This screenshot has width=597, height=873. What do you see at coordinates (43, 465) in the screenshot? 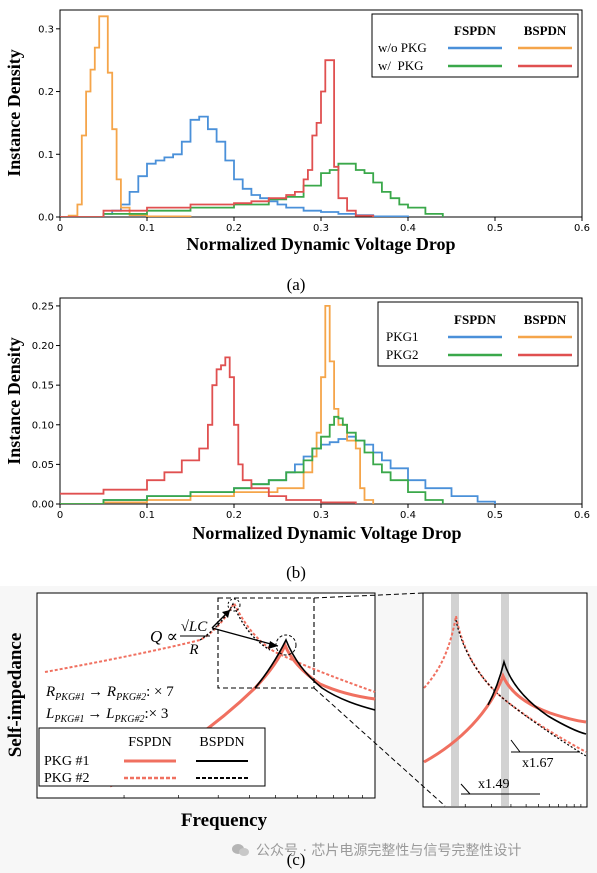
I see `chart-b-ytick-label: 0.05` at bounding box center [43, 465].